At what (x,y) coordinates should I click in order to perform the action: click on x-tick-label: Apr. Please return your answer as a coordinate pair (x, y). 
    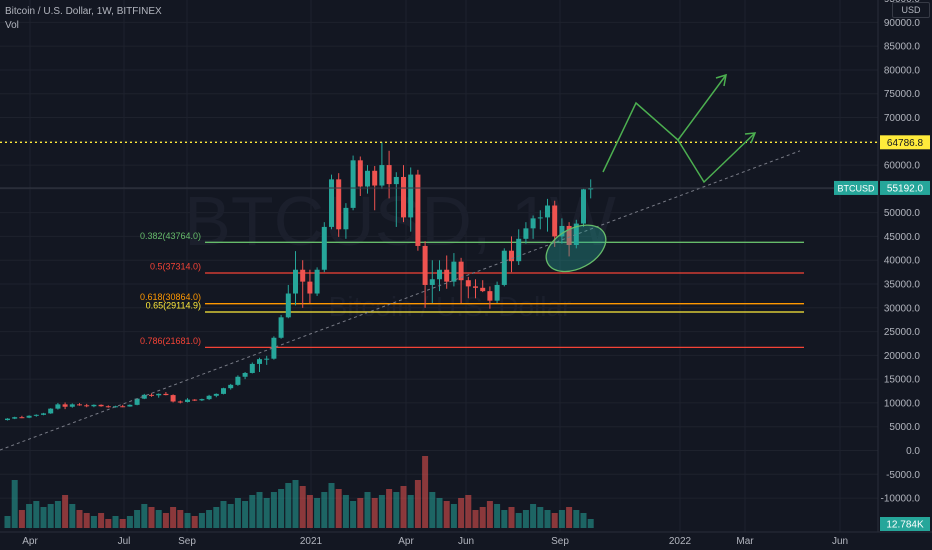
    Looking at the image, I should click on (30, 541).